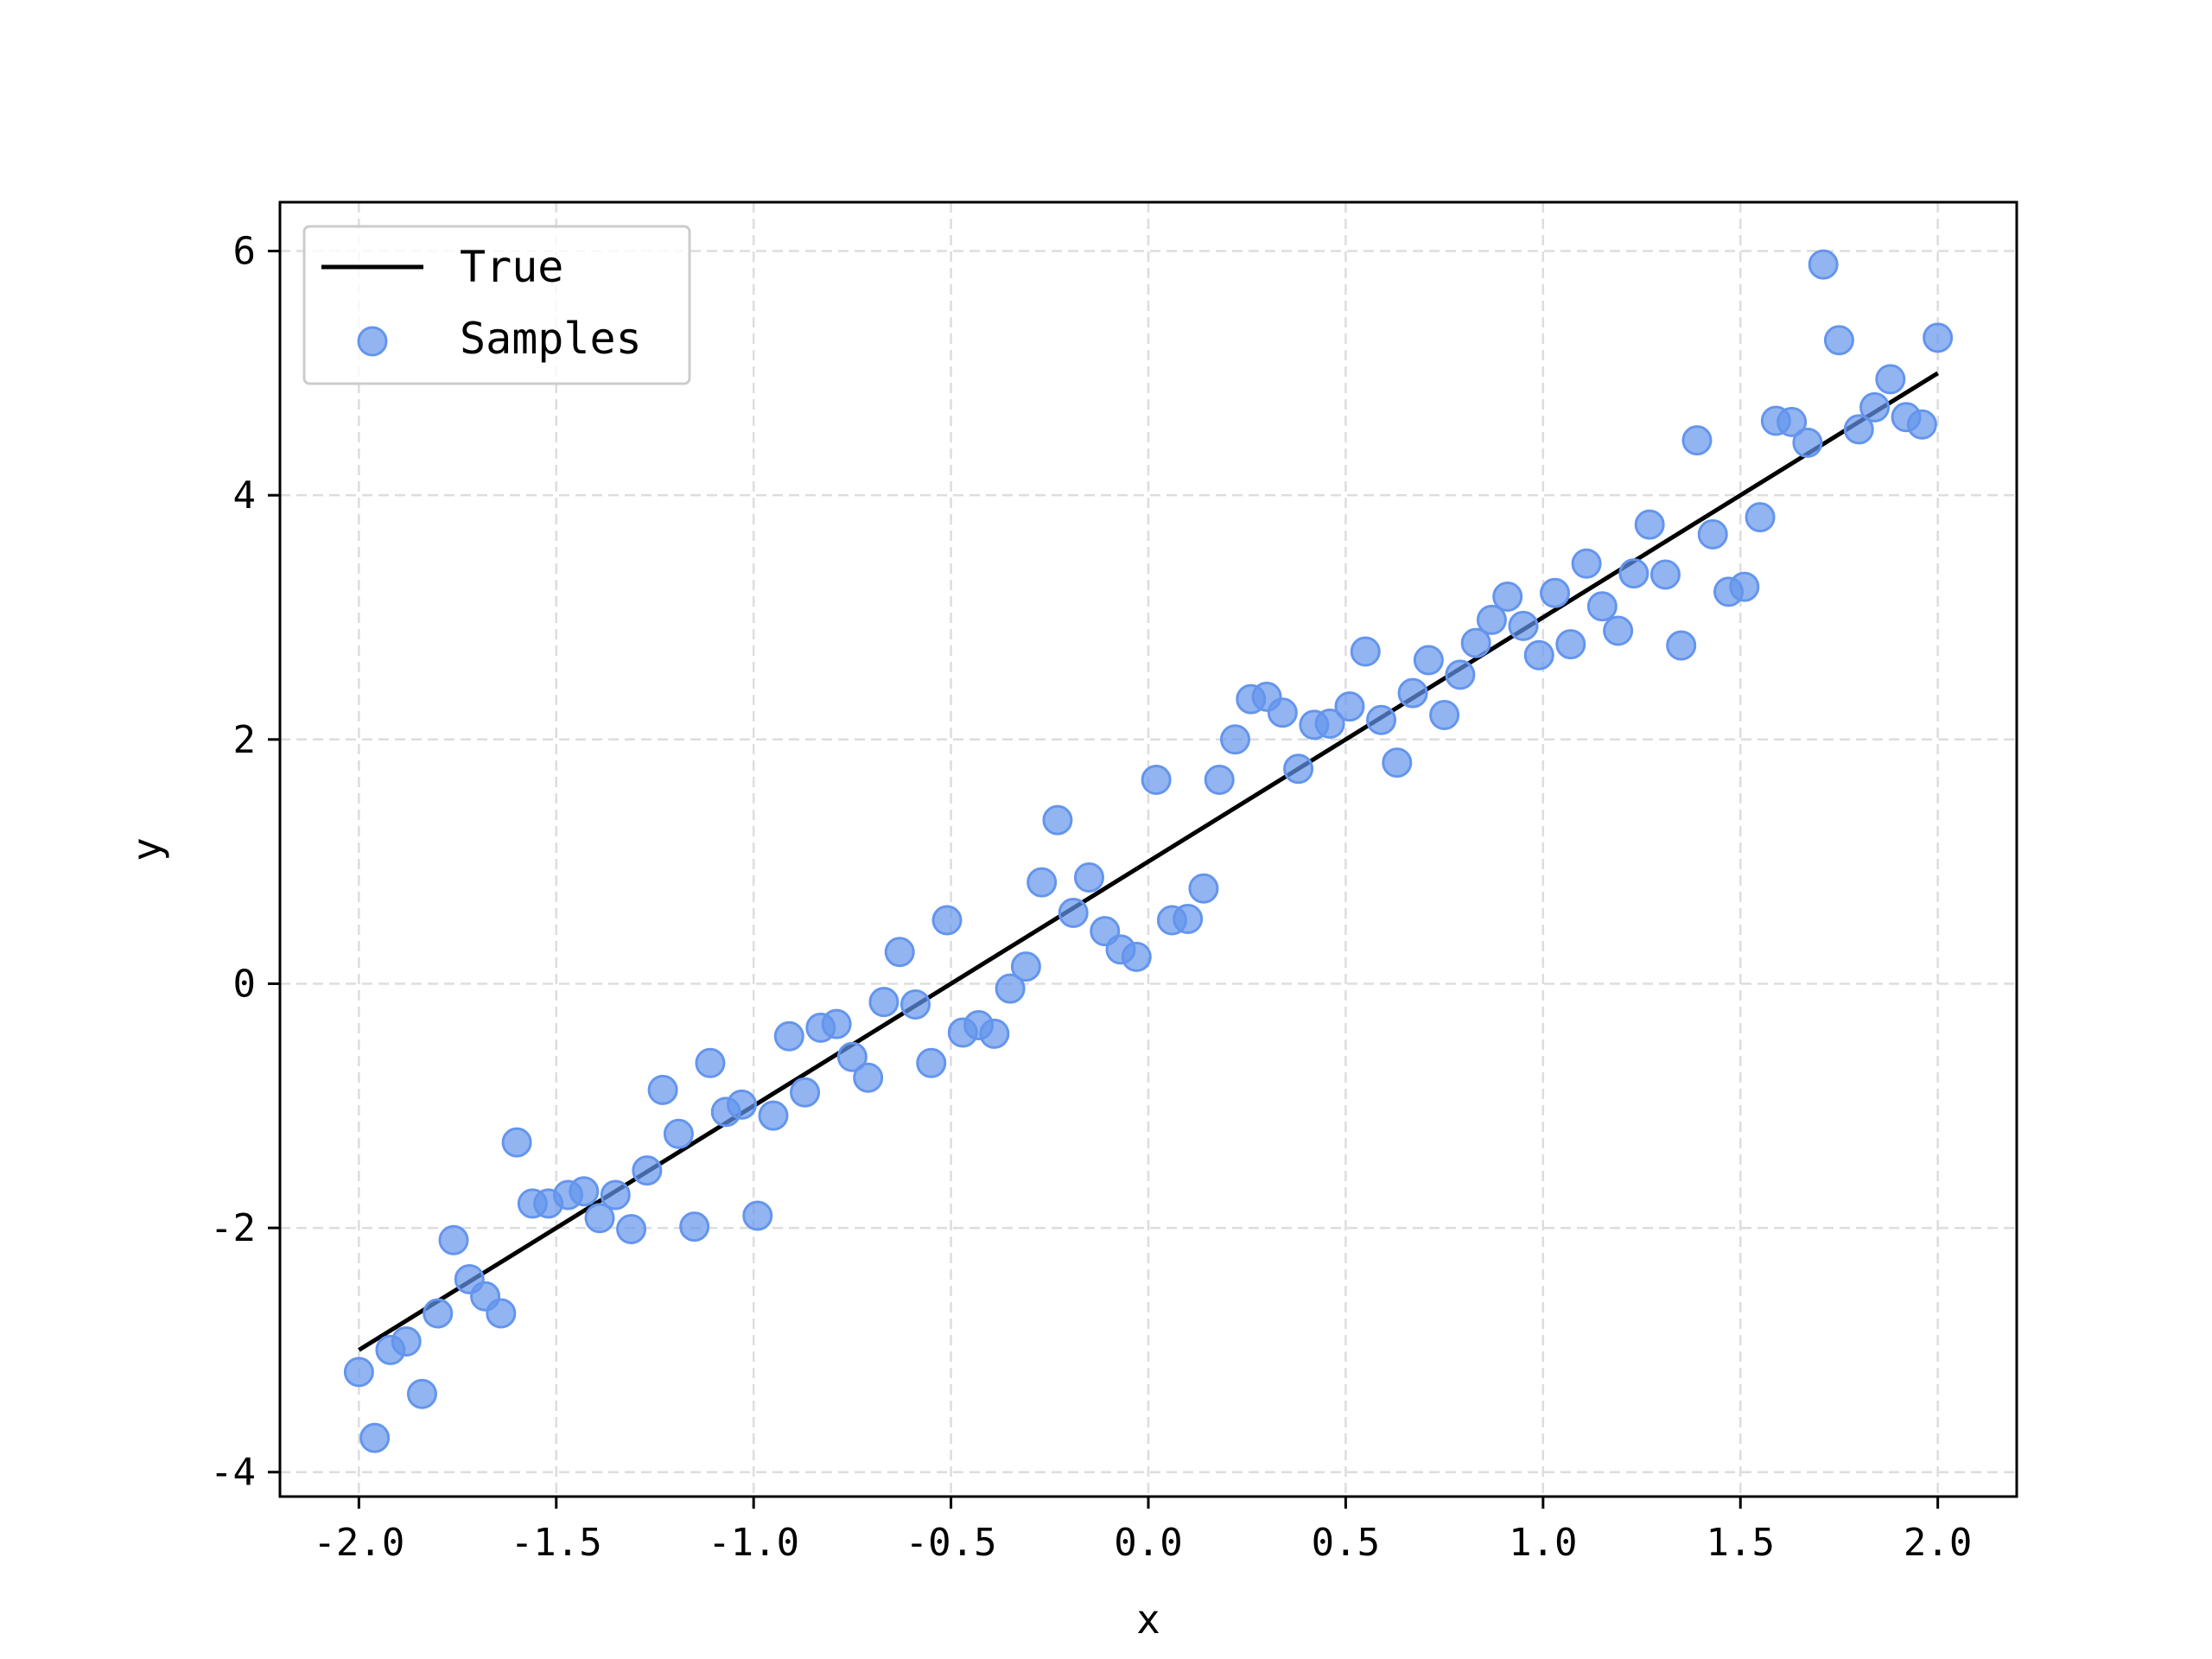  What do you see at coordinates (496, 305) in the screenshot?
I see `legend: True Samples` at bounding box center [496, 305].